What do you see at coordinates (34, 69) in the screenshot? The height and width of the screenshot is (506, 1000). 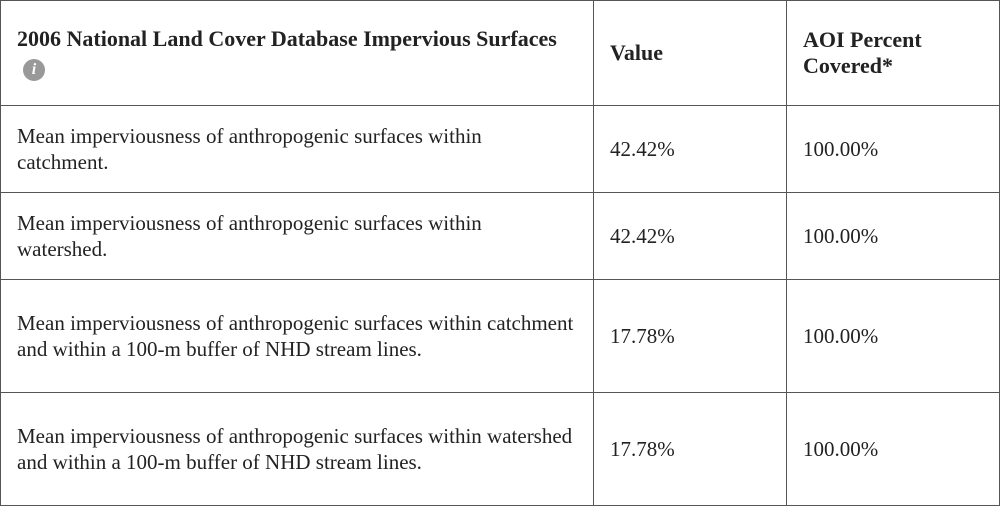 I see `info-icon: i` at bounding box center [34, 69].